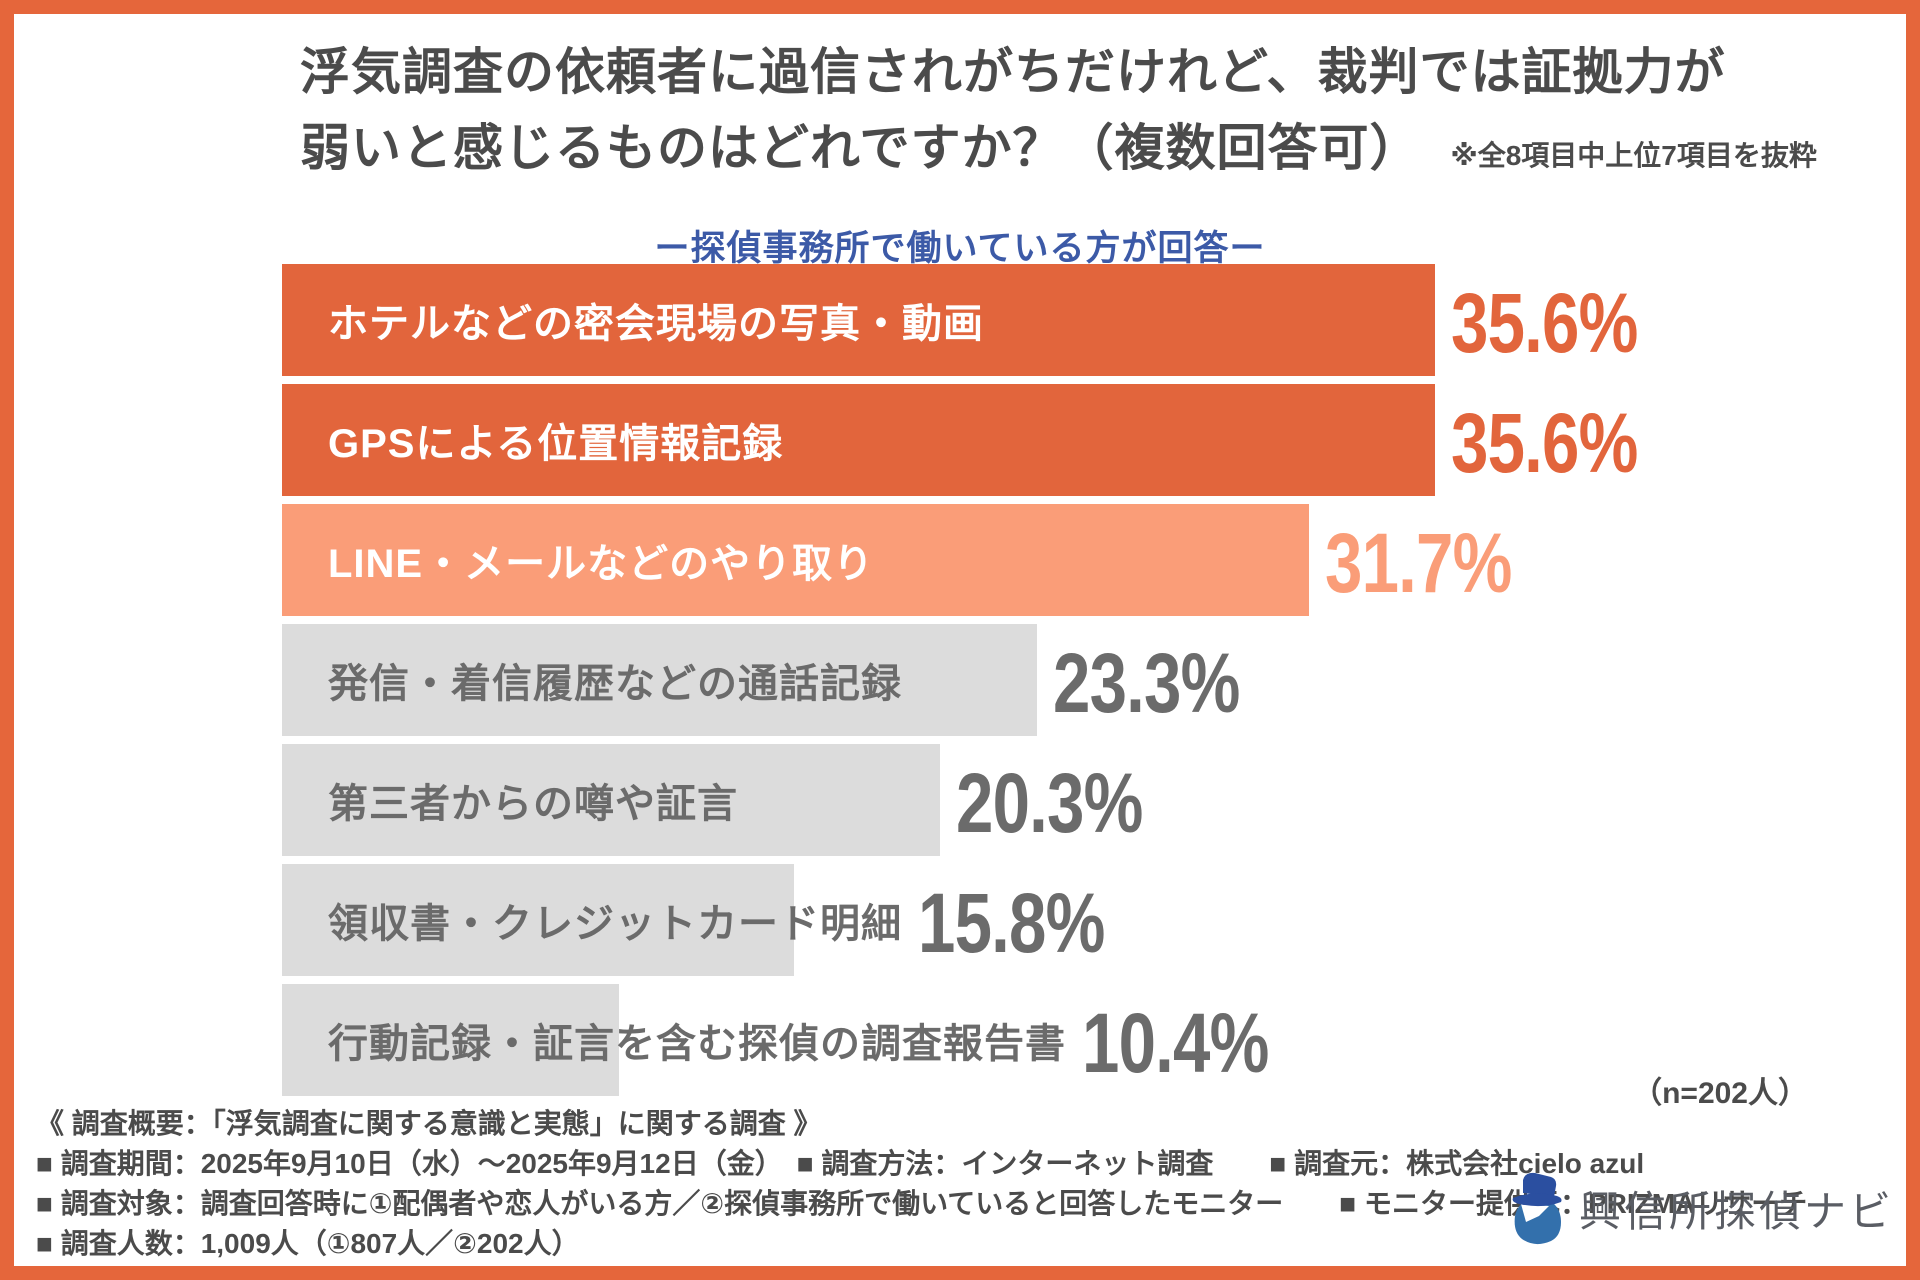 The width and height of the screenshot is (1920, 1280). Describe the element at coordinates (1539, 1184) in the screenshot. I see `detective-hat-crown` at that location.